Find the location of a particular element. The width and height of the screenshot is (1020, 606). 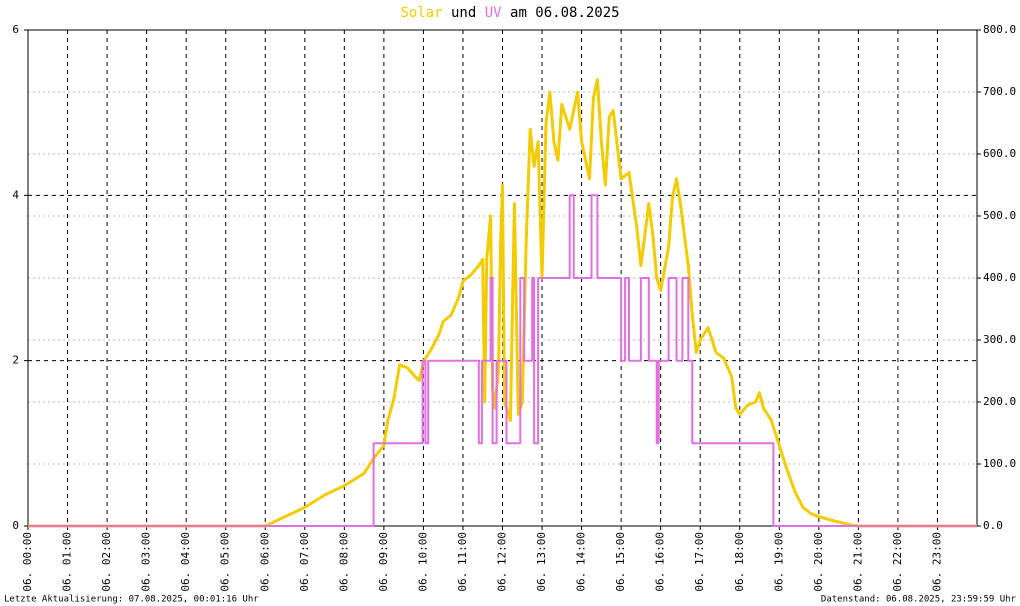

x-tick-label: 06. 18:00 is located at coordinates (739, 562).